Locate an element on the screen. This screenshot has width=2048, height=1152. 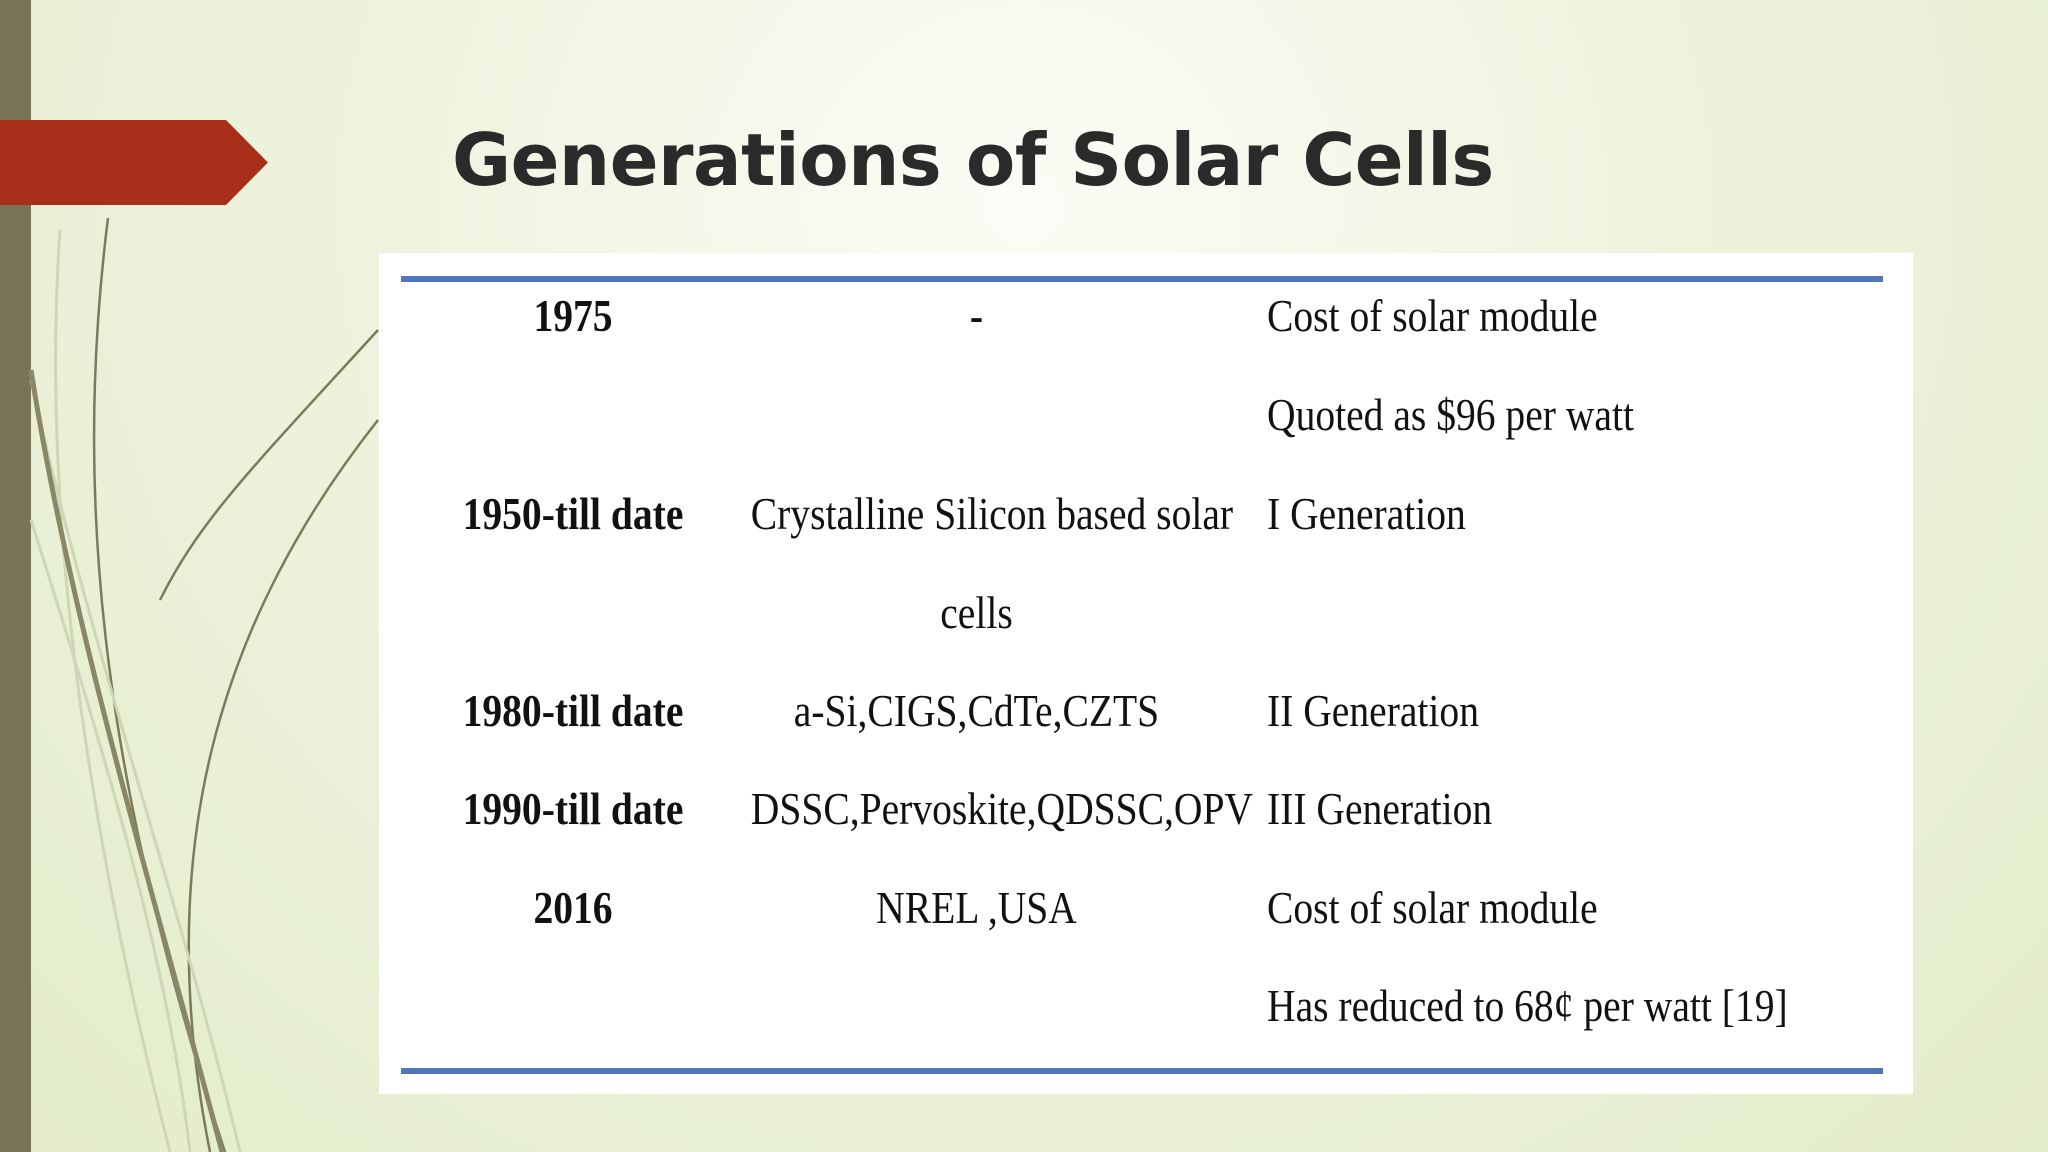
slide-title: Generations of Solar Cells is located at coordinates (973, 160).